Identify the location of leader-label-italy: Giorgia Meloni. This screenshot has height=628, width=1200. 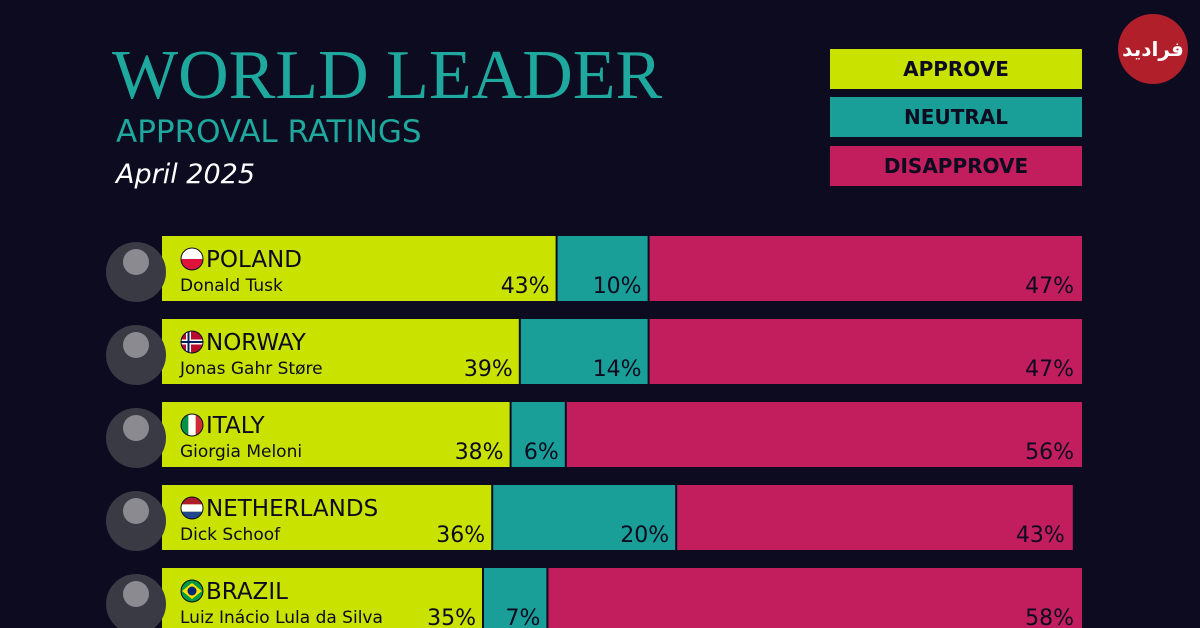
(241, 452).